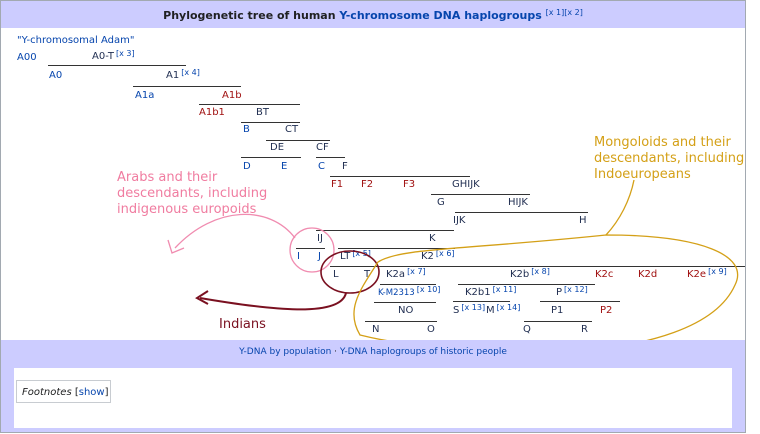  Describe the element at coordinates (416, 271) in the screenshot. I see `ref: [x 7]` at that location.